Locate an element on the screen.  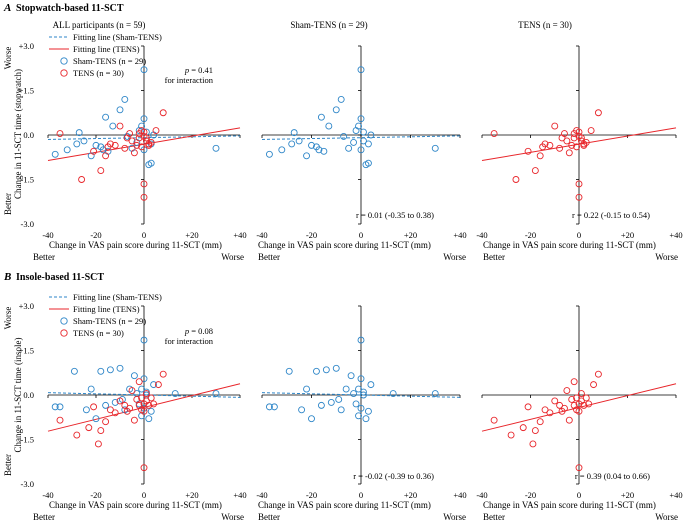
y-tick-label: +3.0 is located at coordinates (26, 46).